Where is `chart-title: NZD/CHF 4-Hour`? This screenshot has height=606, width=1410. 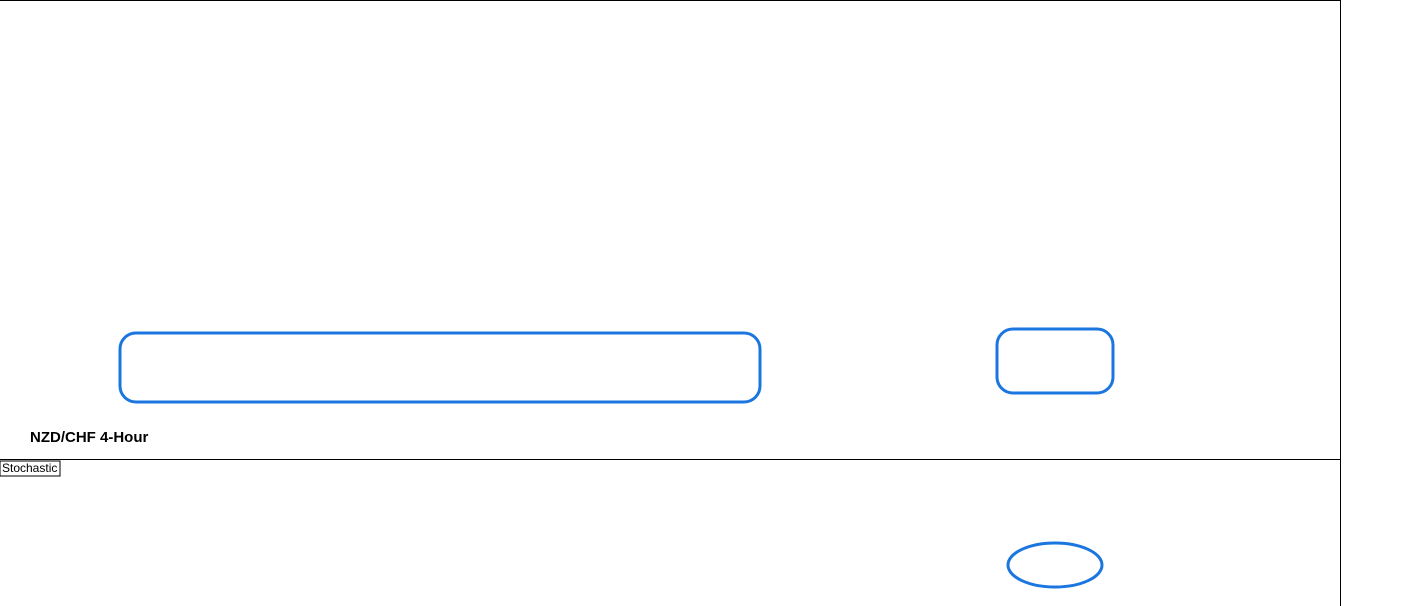
chart-title: NZD/CHF 4-Hour is located at coordinates (89, 437).